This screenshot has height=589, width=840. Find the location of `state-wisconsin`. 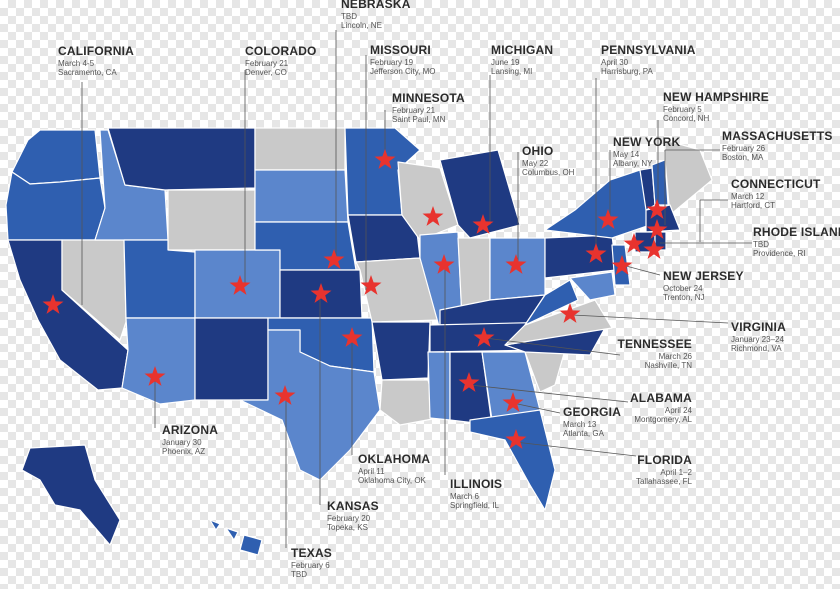

state-wisconsin is located at coordinates (428, 201).